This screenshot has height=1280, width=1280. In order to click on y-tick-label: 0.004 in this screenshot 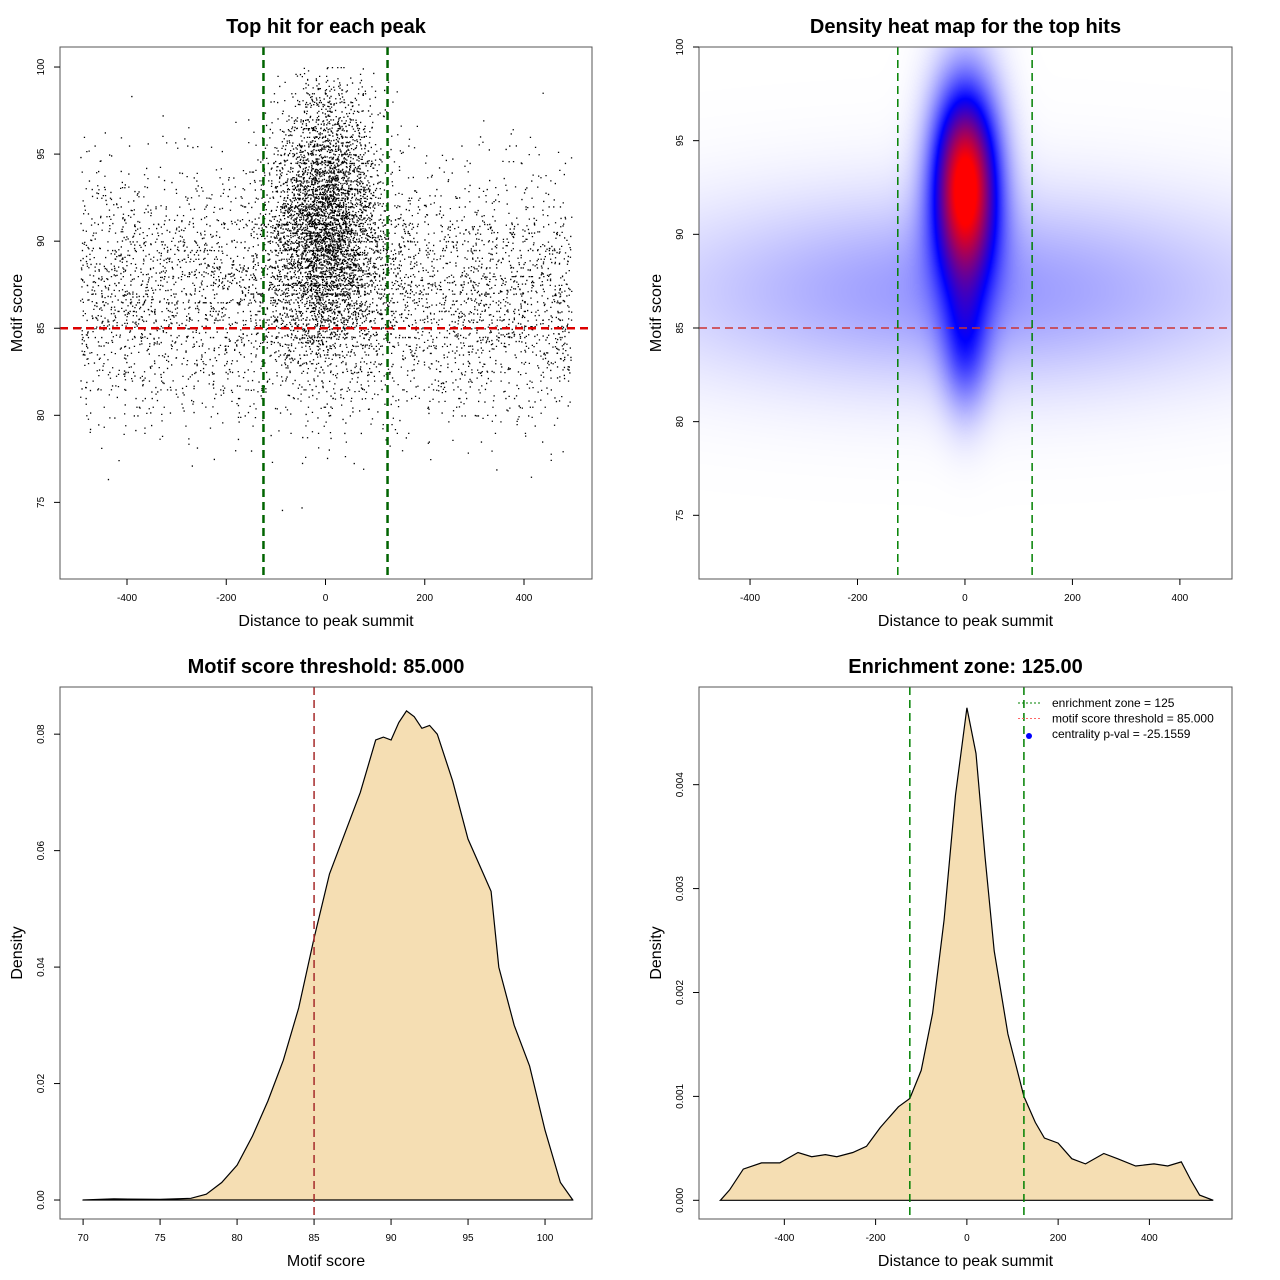, I will do `click(680, 784)`.